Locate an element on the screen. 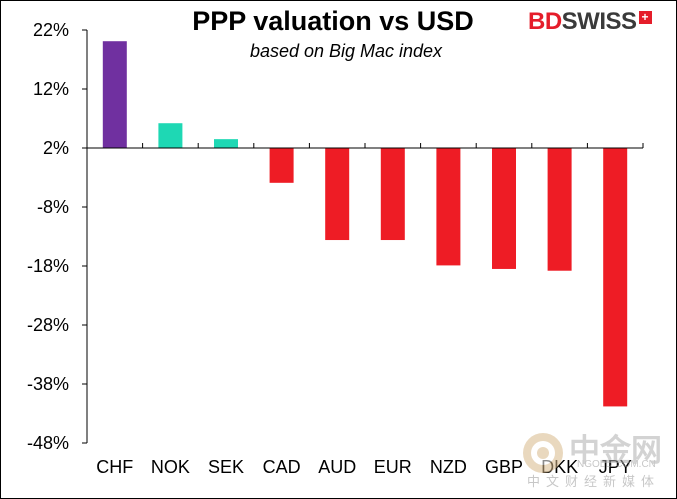 This screenshot has width=677, height=499. x-axis-ticks is located at coordinates (365, 145).